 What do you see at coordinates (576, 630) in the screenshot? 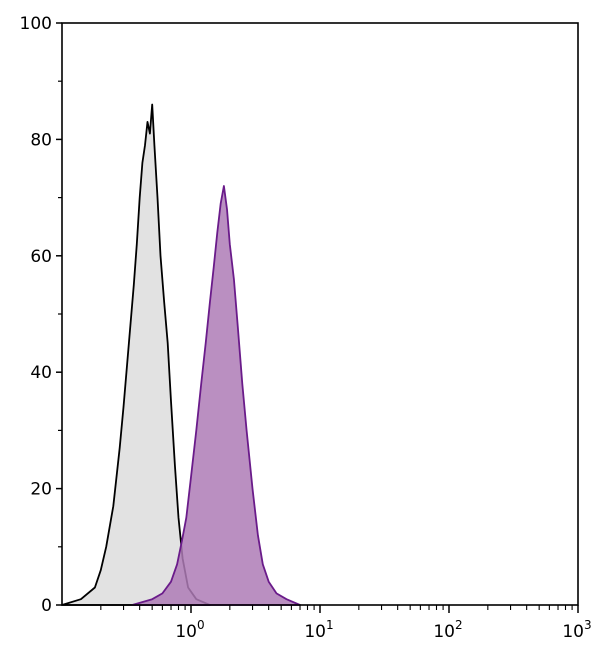
I see `x-tick-label: 10³` at bounding box center [576, 630].